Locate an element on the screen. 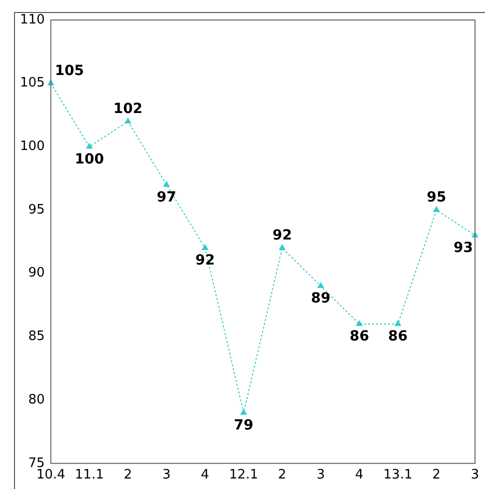 This screenshot has width=485, height=489. y-tick-label: 95 is located at coordinates (36, 210).